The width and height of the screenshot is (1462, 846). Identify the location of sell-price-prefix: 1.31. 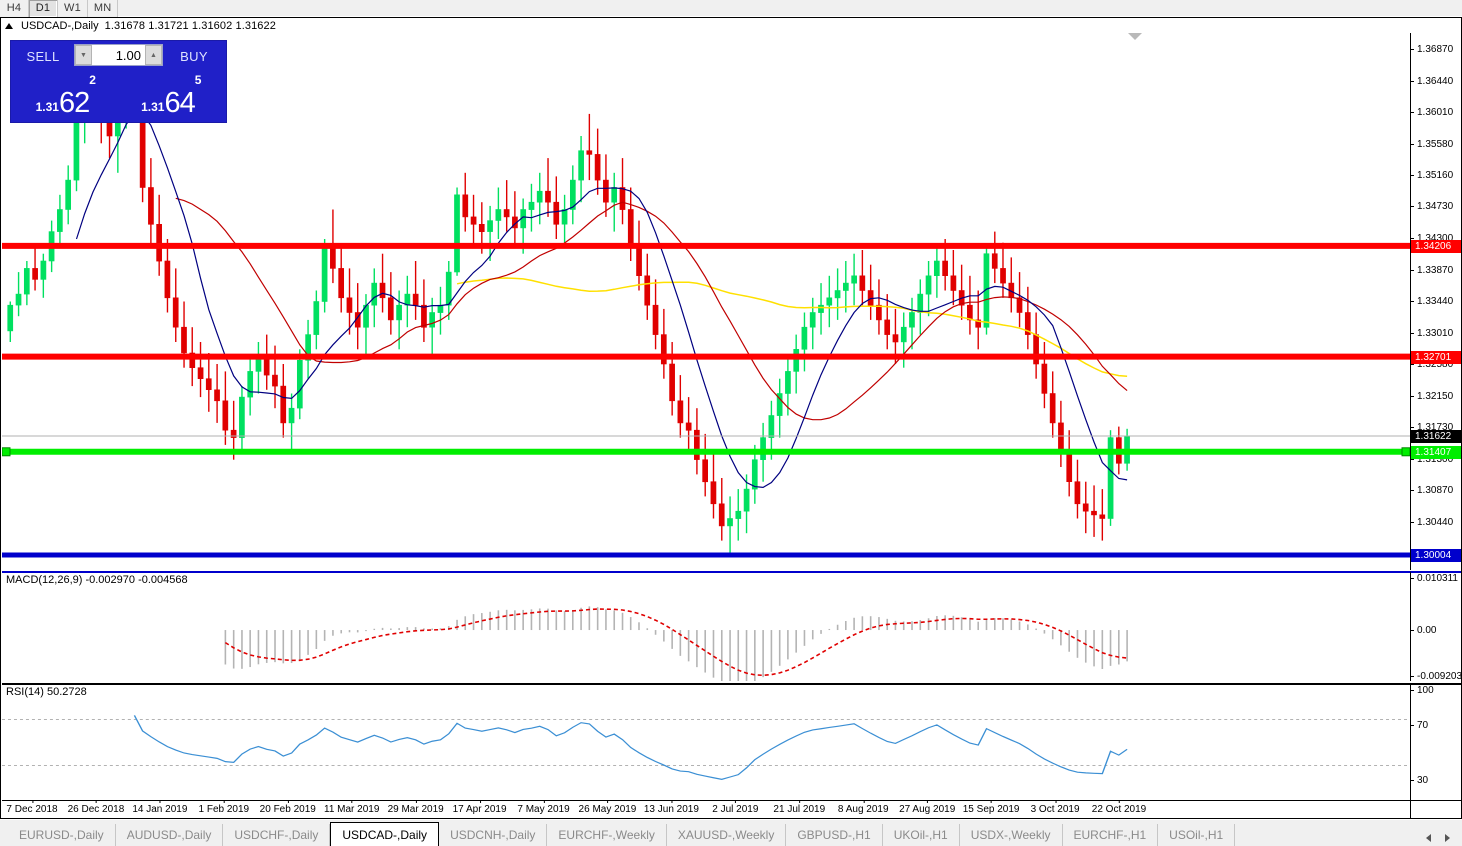
(47, 107).